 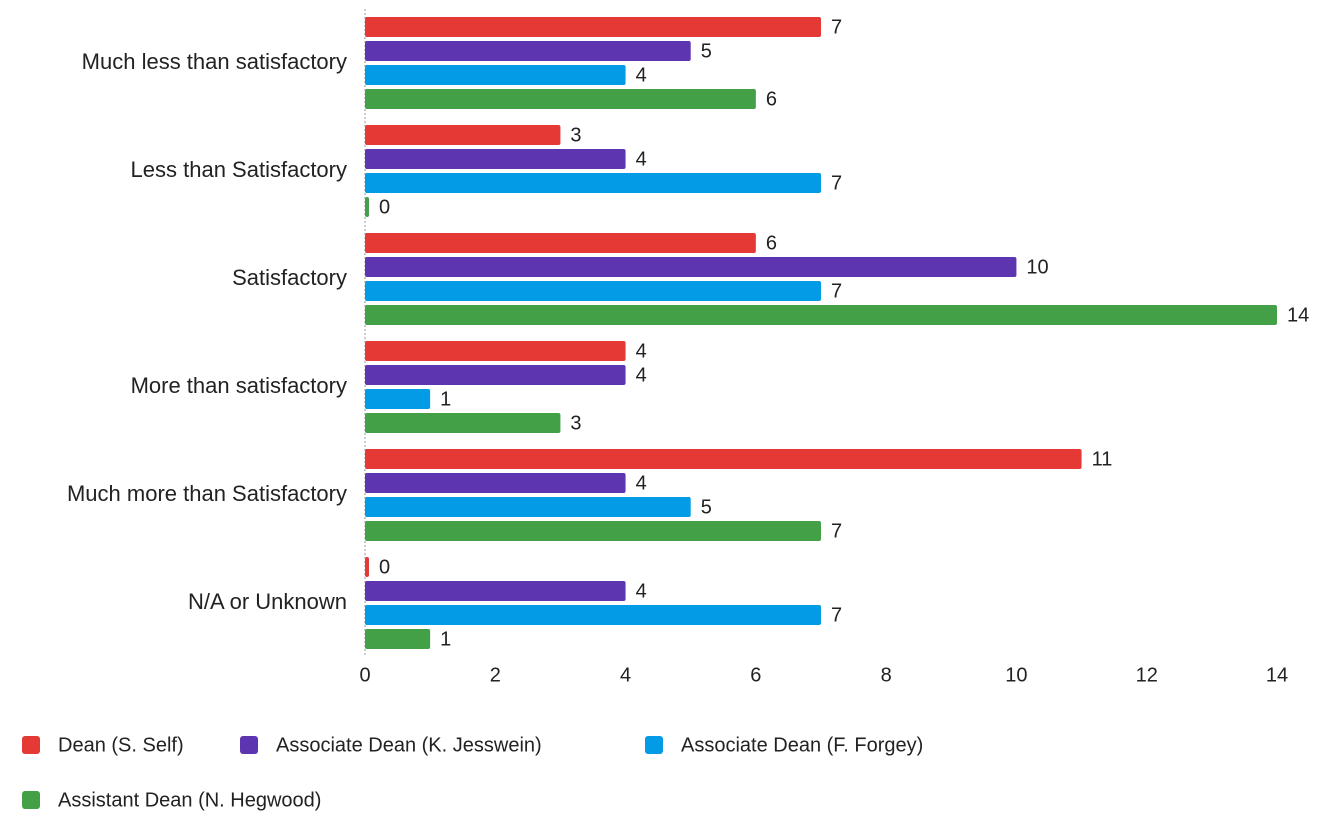 What do you see at coordinates (886, 675) in the screenshot?
I see `x-tick-label: 8` at bounding box center [886, 675].